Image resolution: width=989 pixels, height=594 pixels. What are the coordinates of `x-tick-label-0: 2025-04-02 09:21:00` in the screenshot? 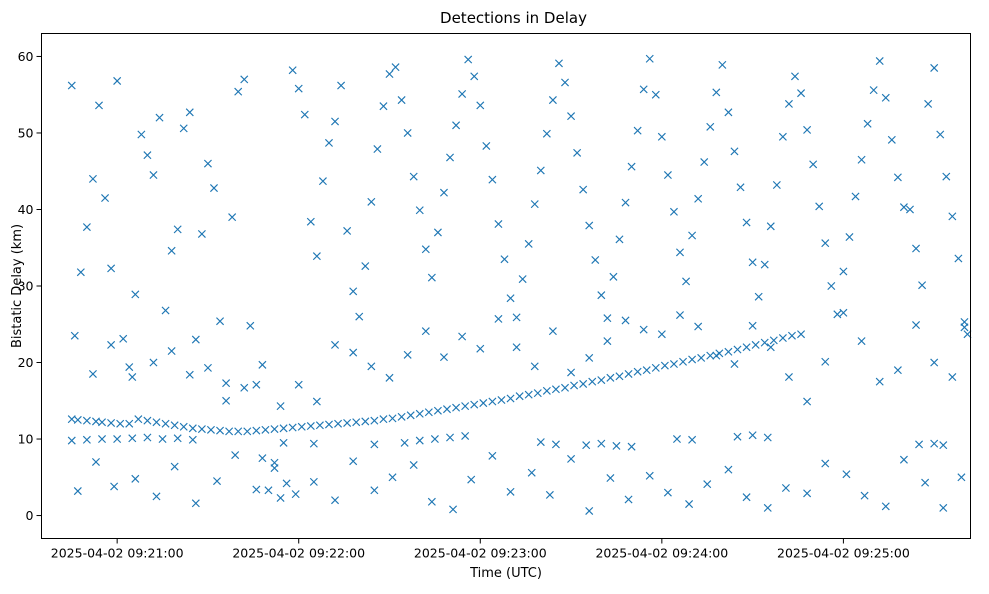 It's located at (117, 553).